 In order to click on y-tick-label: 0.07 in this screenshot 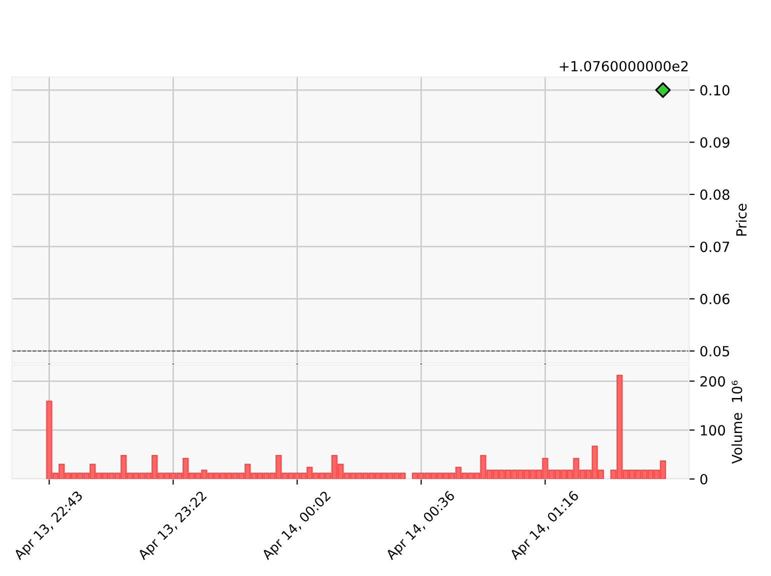, I will do `click(715, 247)`.